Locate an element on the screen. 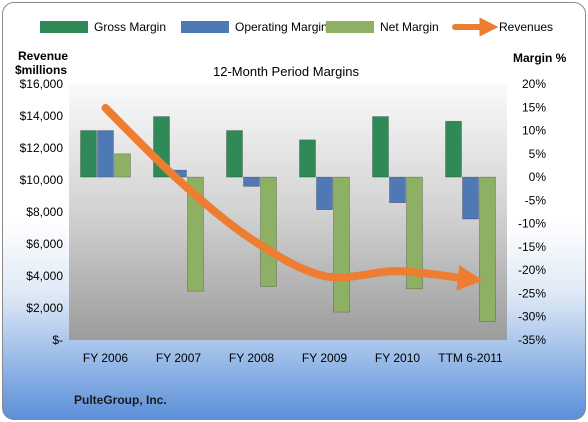  left-axis-title-line1: Revenue is located at coordinates (43, 56).